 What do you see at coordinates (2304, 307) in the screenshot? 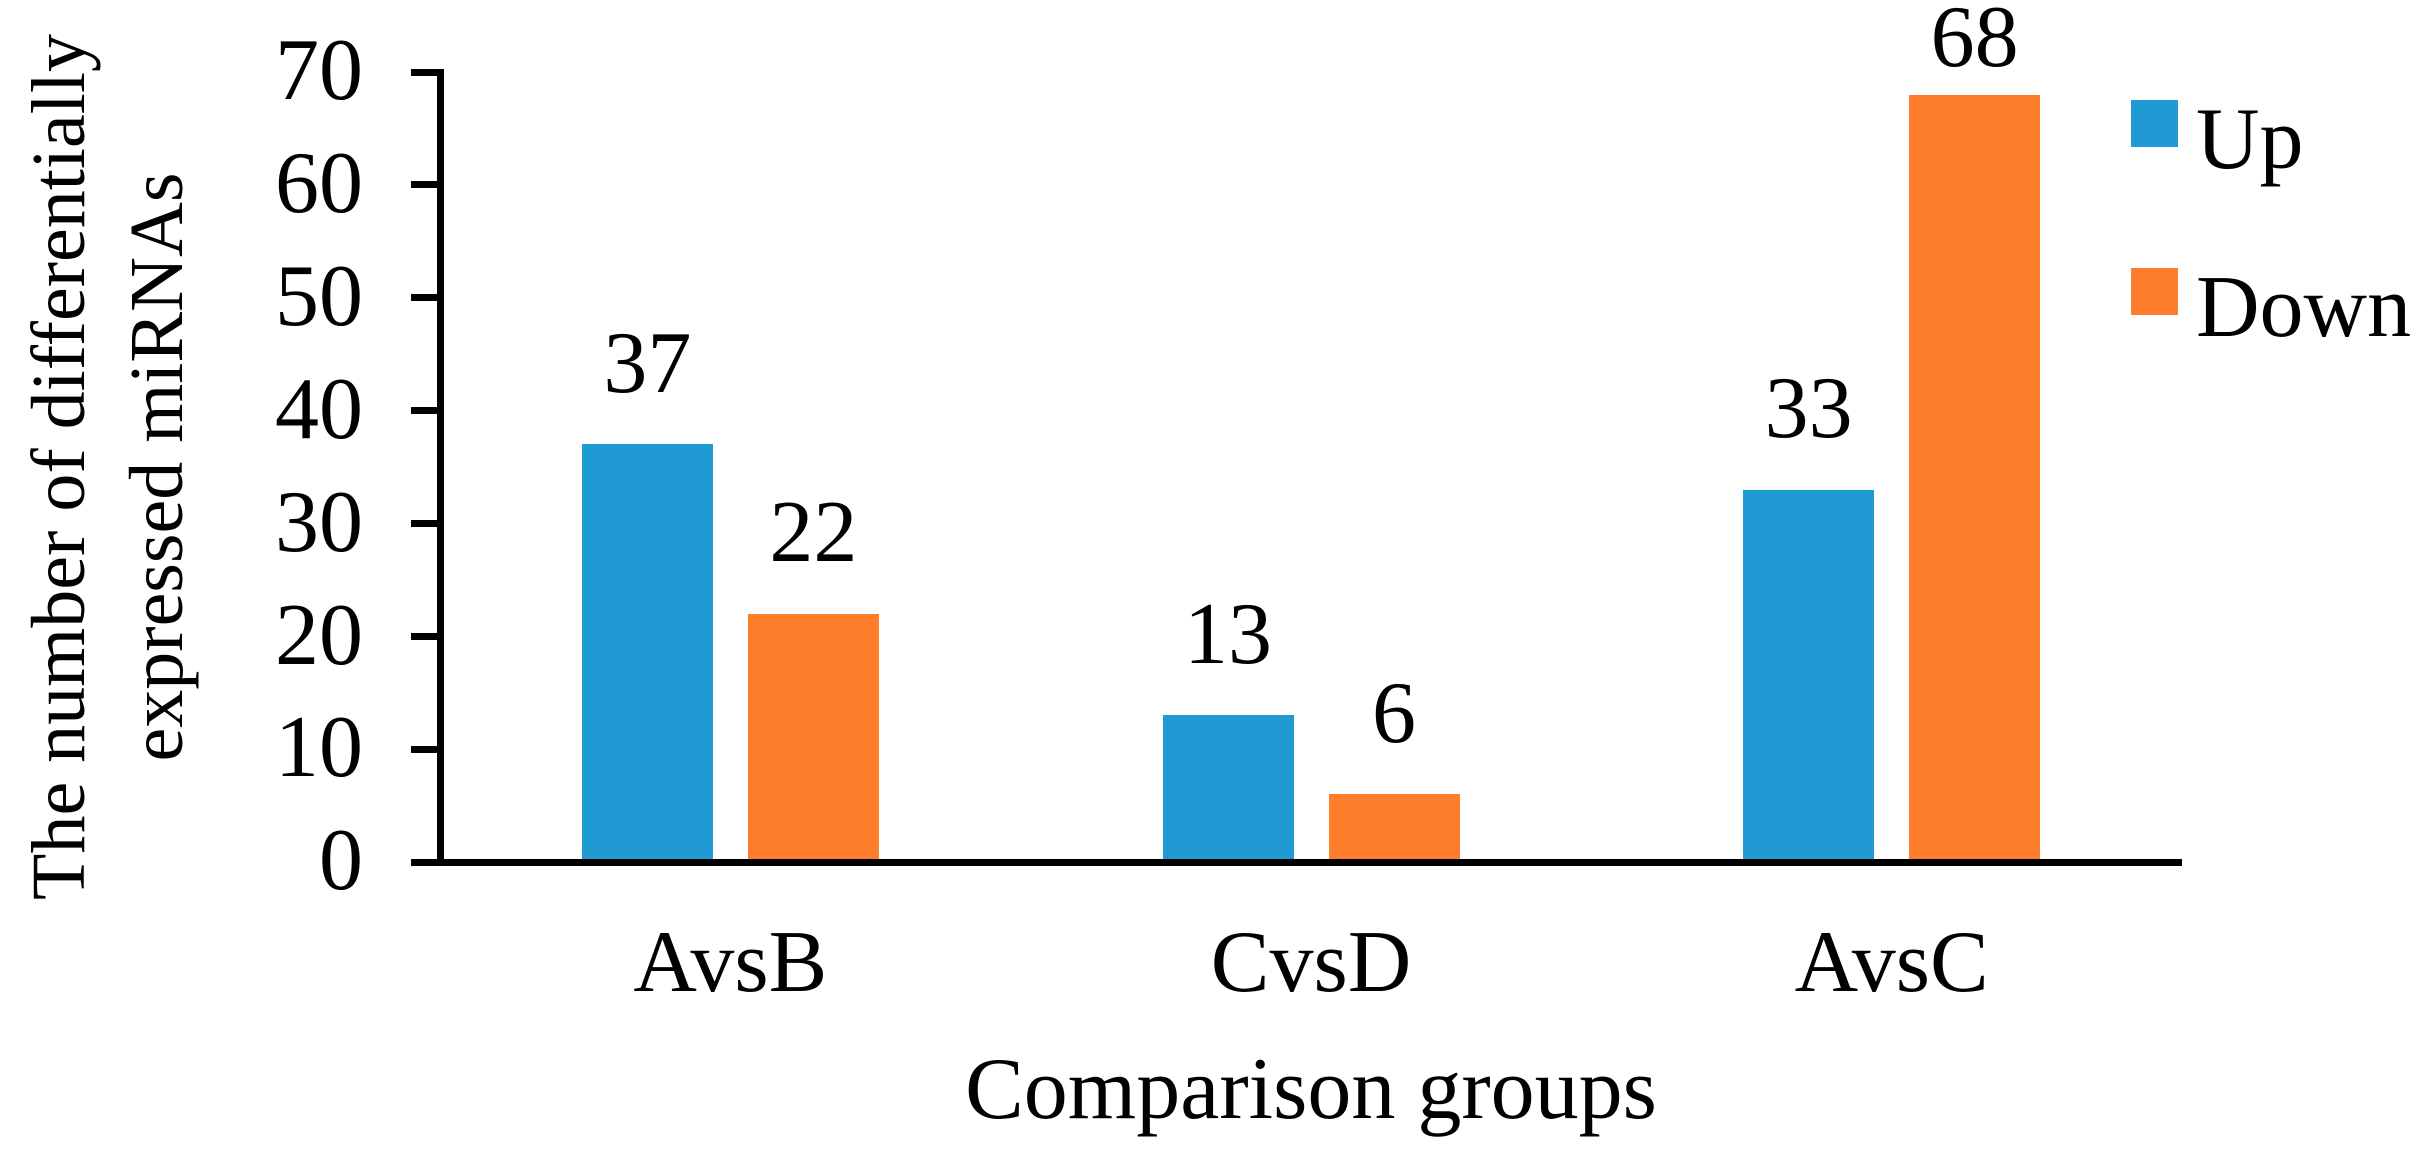
I see `legend-label-down: Down` at bounding box center [2304, 307].